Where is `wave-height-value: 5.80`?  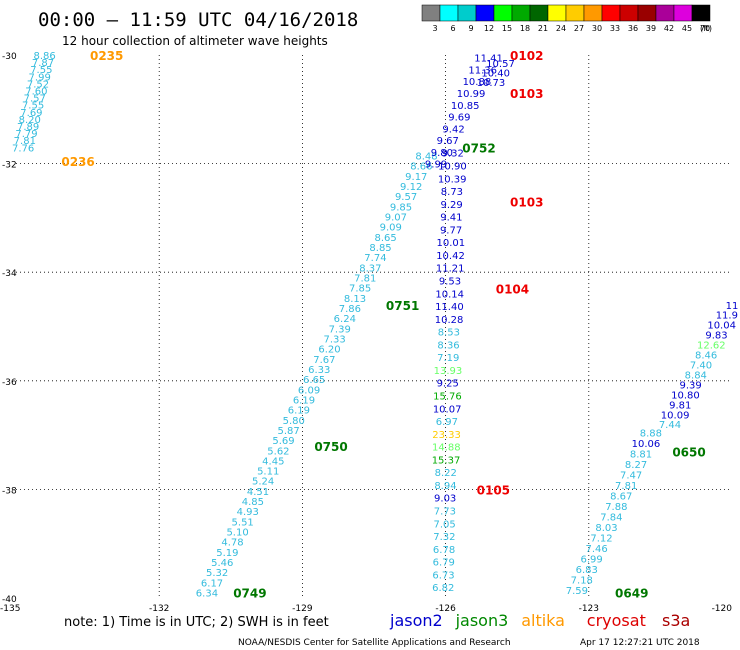 wave-height-value: 5.80 is located at coordinates (294, 421).